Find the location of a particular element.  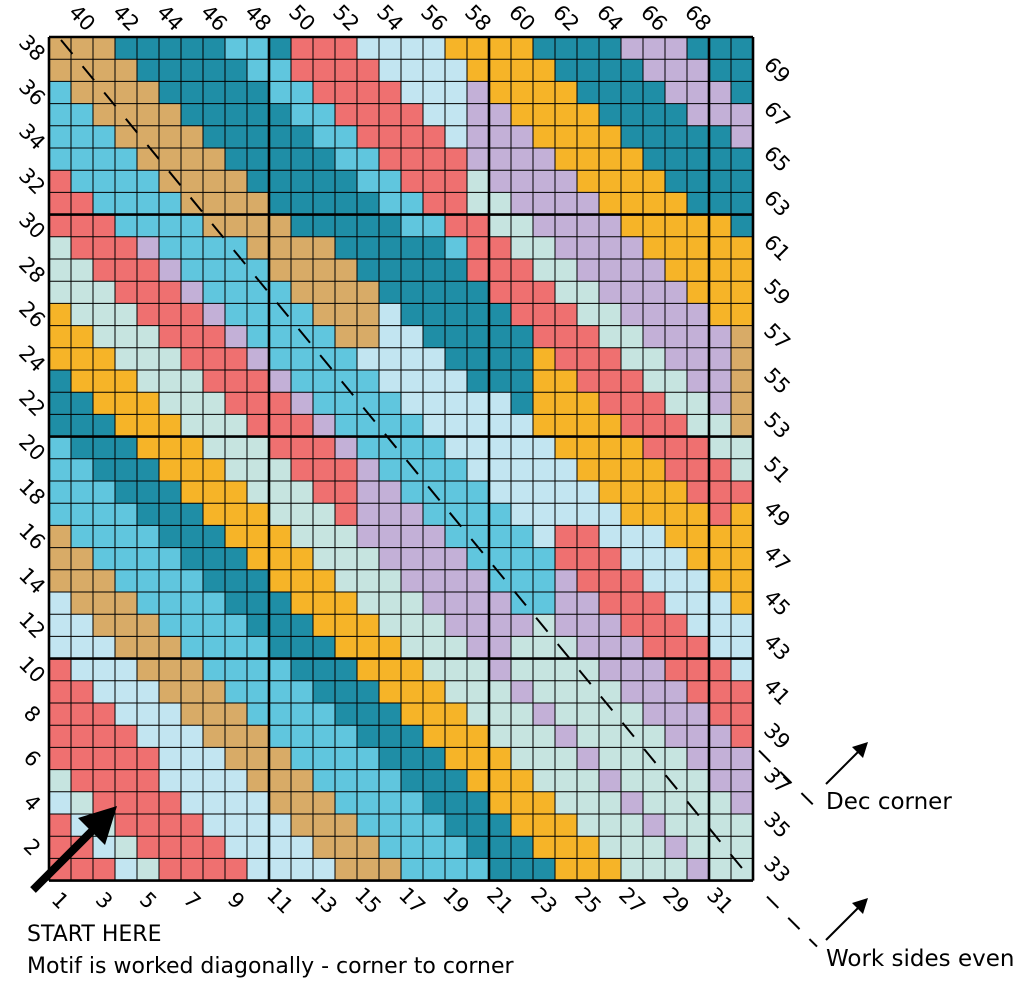

row-label-right: 49 is located at coordinates (777, 514).